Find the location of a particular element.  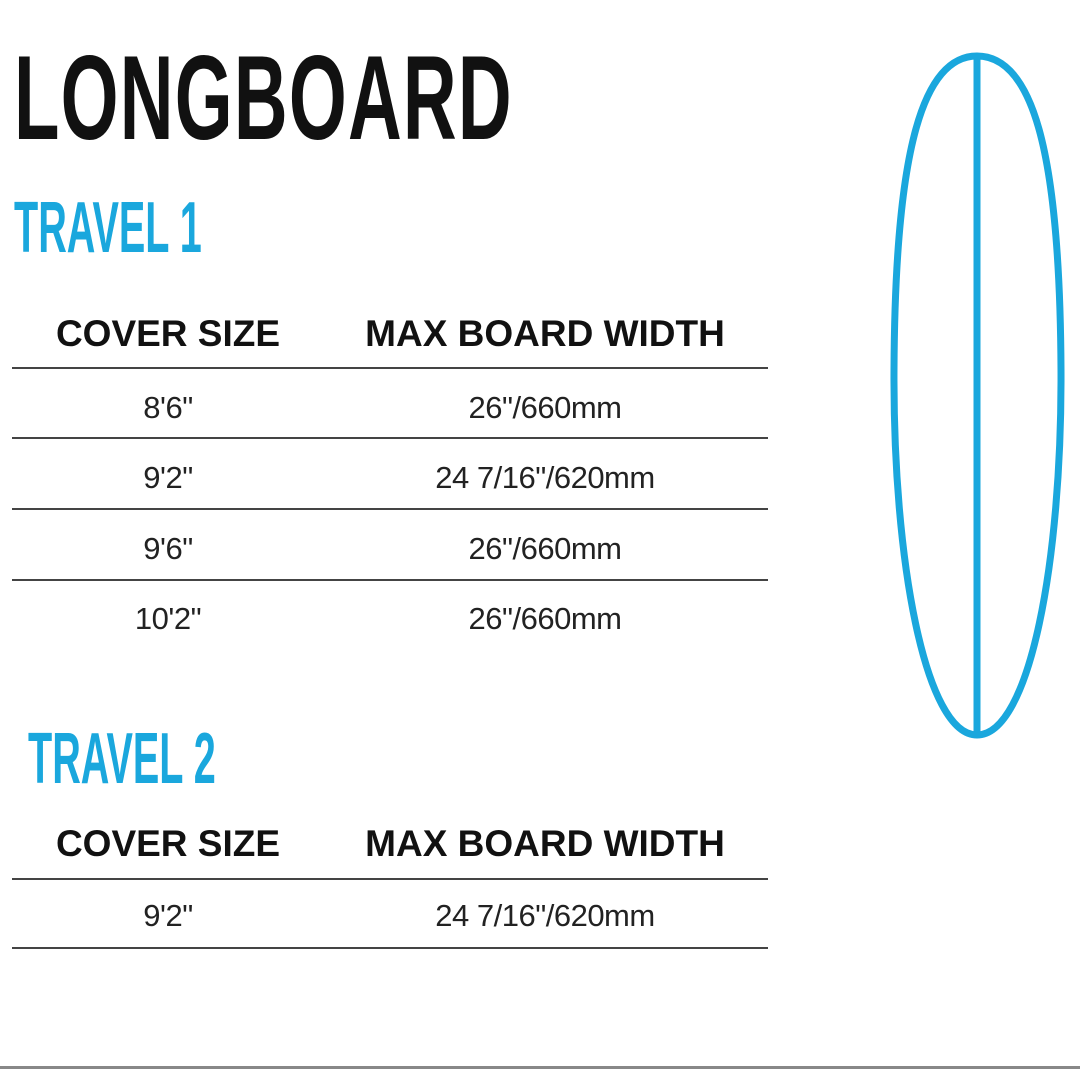

cell-cover-size: 9'6" is located at coordinates (168, 548).